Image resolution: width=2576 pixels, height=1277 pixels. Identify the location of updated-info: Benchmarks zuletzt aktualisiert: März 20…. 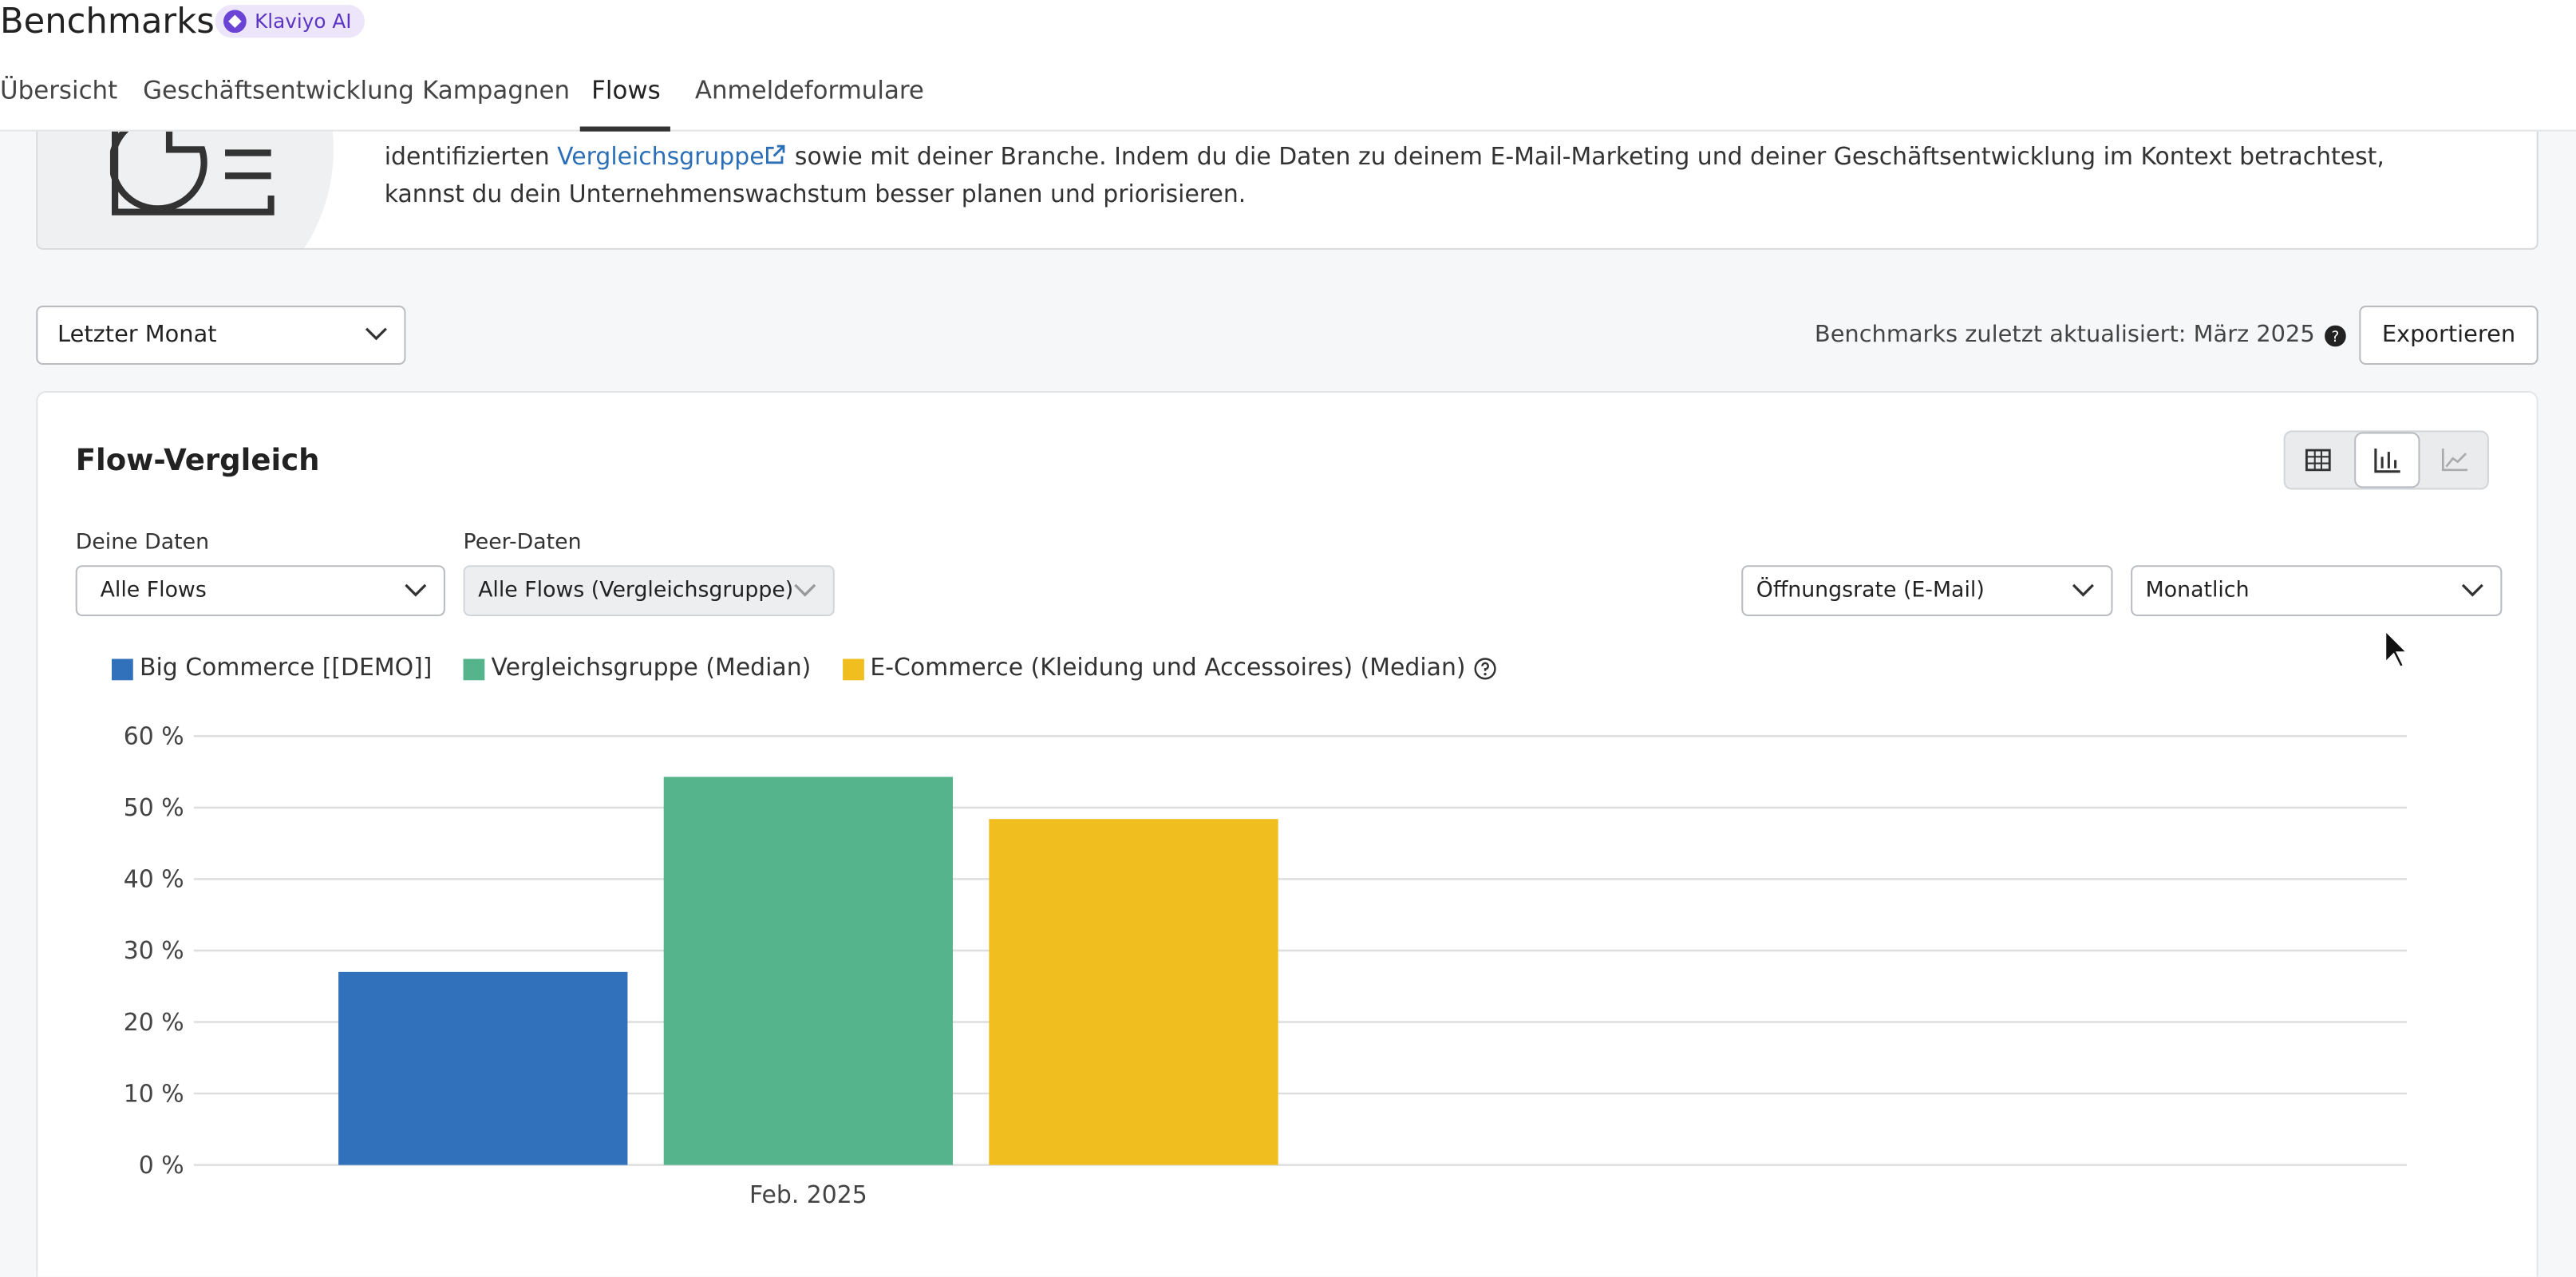
(2080, 335).